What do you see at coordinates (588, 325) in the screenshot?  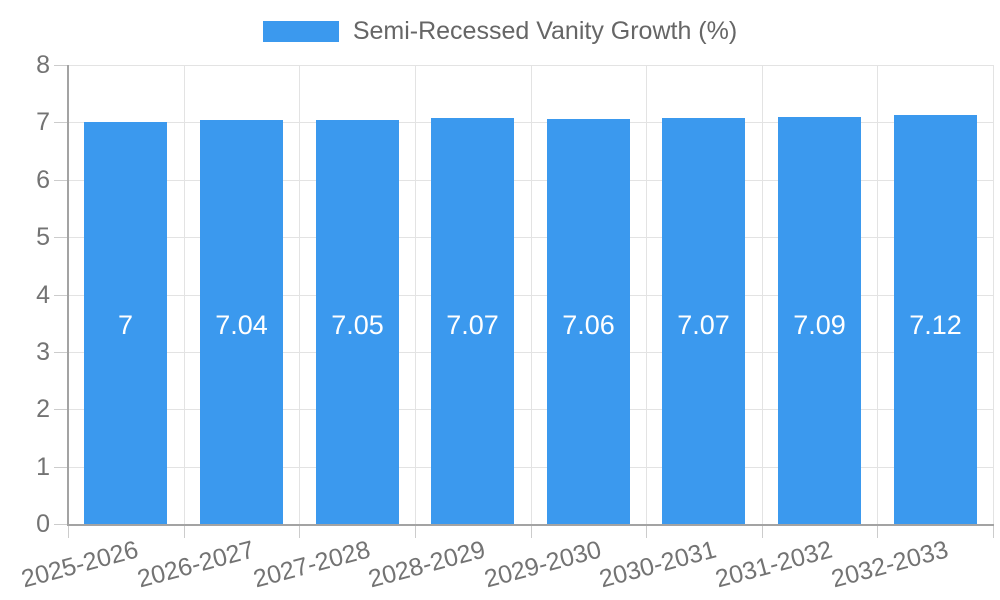 I see `bar-value-label: 7.06` at bounding box center [588, 325].